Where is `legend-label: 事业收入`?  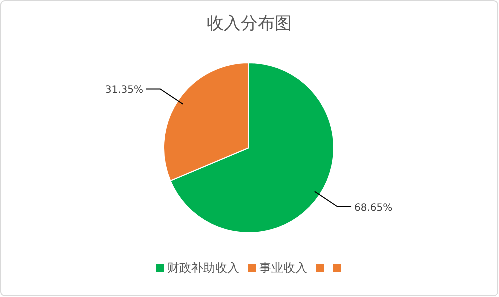 legend-label: 事业收入 is located at coordinates (284, 268).